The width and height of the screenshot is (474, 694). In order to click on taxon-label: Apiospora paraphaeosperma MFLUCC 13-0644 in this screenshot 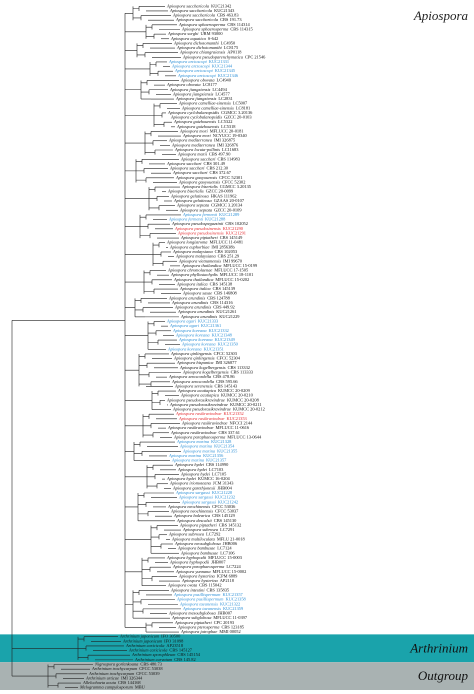, I will do `click(217, 436)`.